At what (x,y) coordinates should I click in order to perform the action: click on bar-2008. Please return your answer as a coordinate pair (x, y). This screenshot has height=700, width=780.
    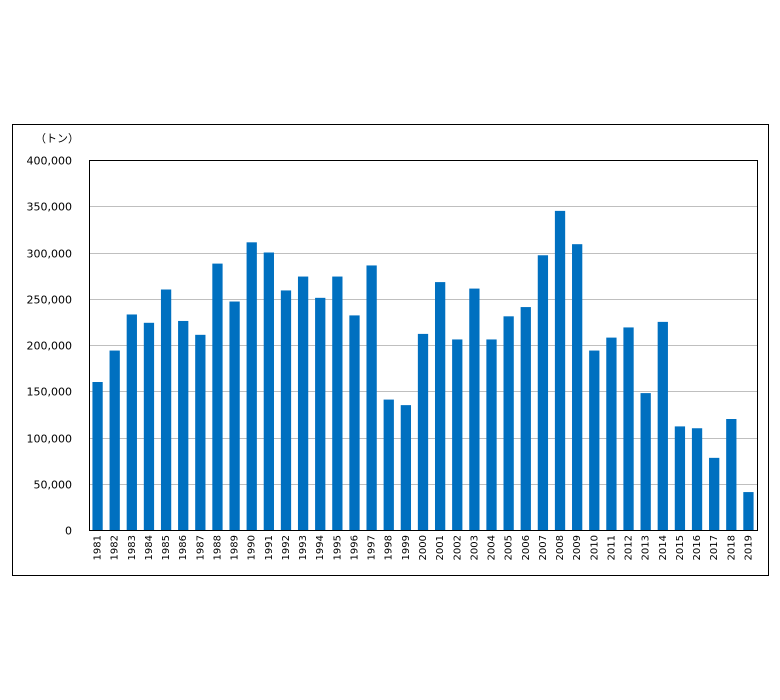
    Looking at the image, I should click on (560, 370).